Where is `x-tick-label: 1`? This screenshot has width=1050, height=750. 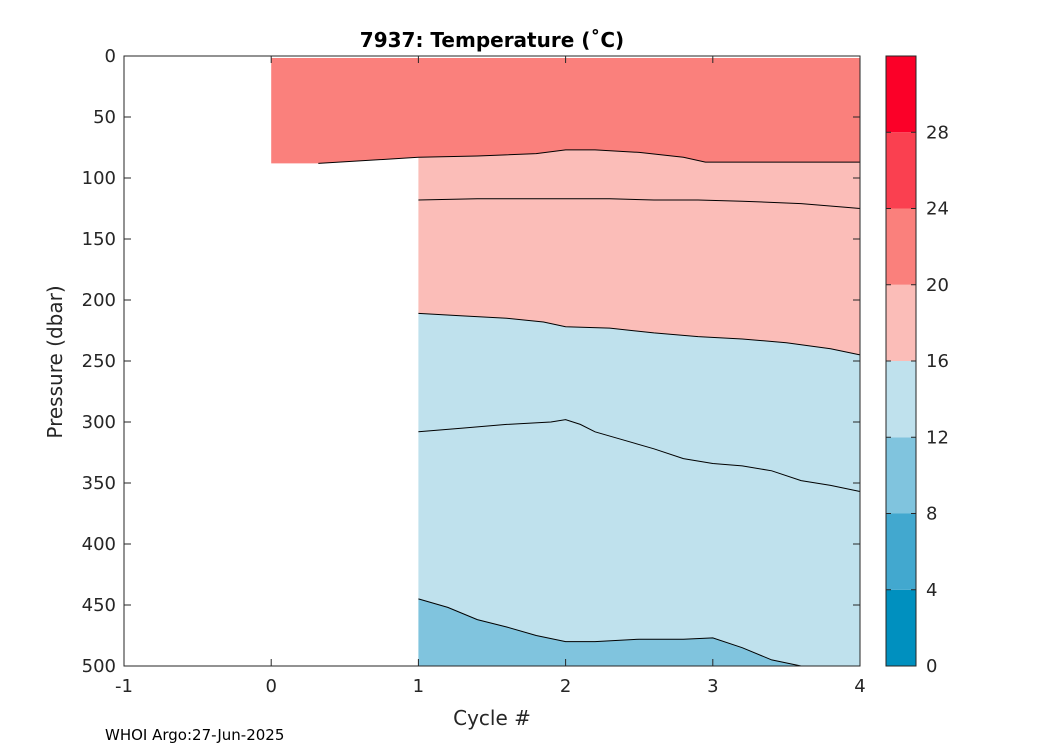 x-tick-label: 1 is located at coordinates (418, 686).